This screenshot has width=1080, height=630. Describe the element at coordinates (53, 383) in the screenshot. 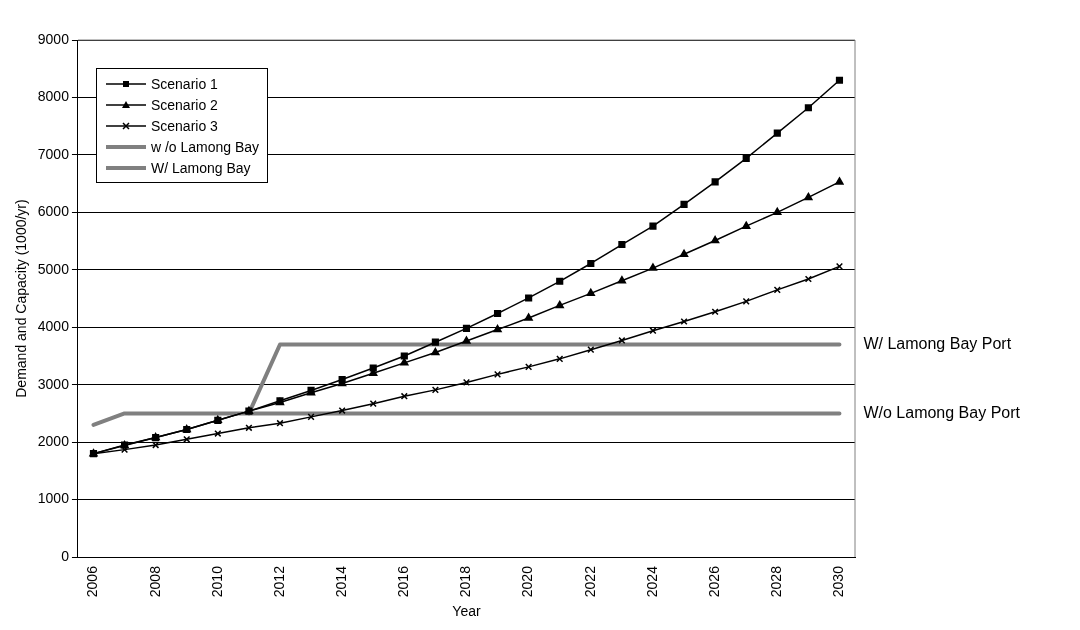

I see `y-tick-label: 3000` at that location.